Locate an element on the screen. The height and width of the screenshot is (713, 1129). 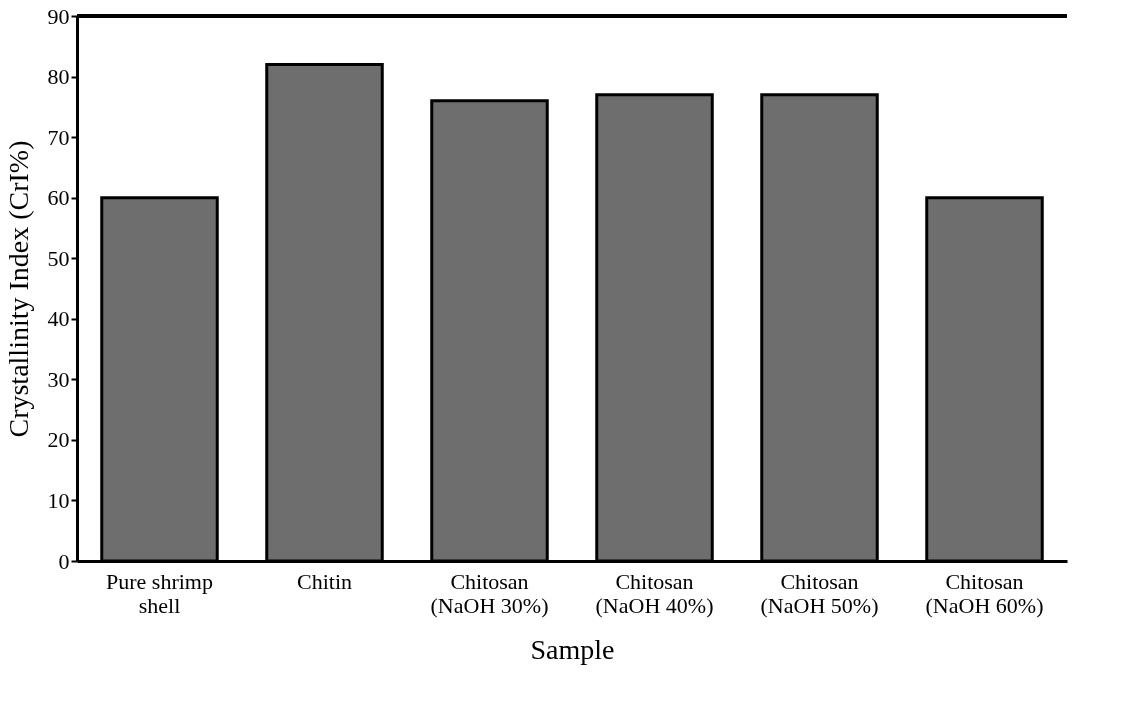
y-tick-label: 80 is located at coordinates (58, 77).